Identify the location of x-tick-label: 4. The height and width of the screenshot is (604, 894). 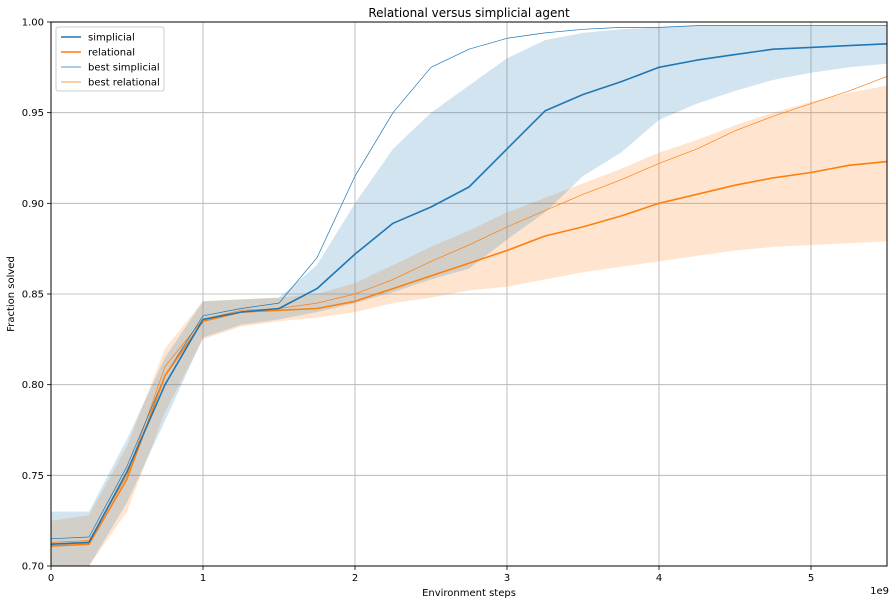
(659, 578).